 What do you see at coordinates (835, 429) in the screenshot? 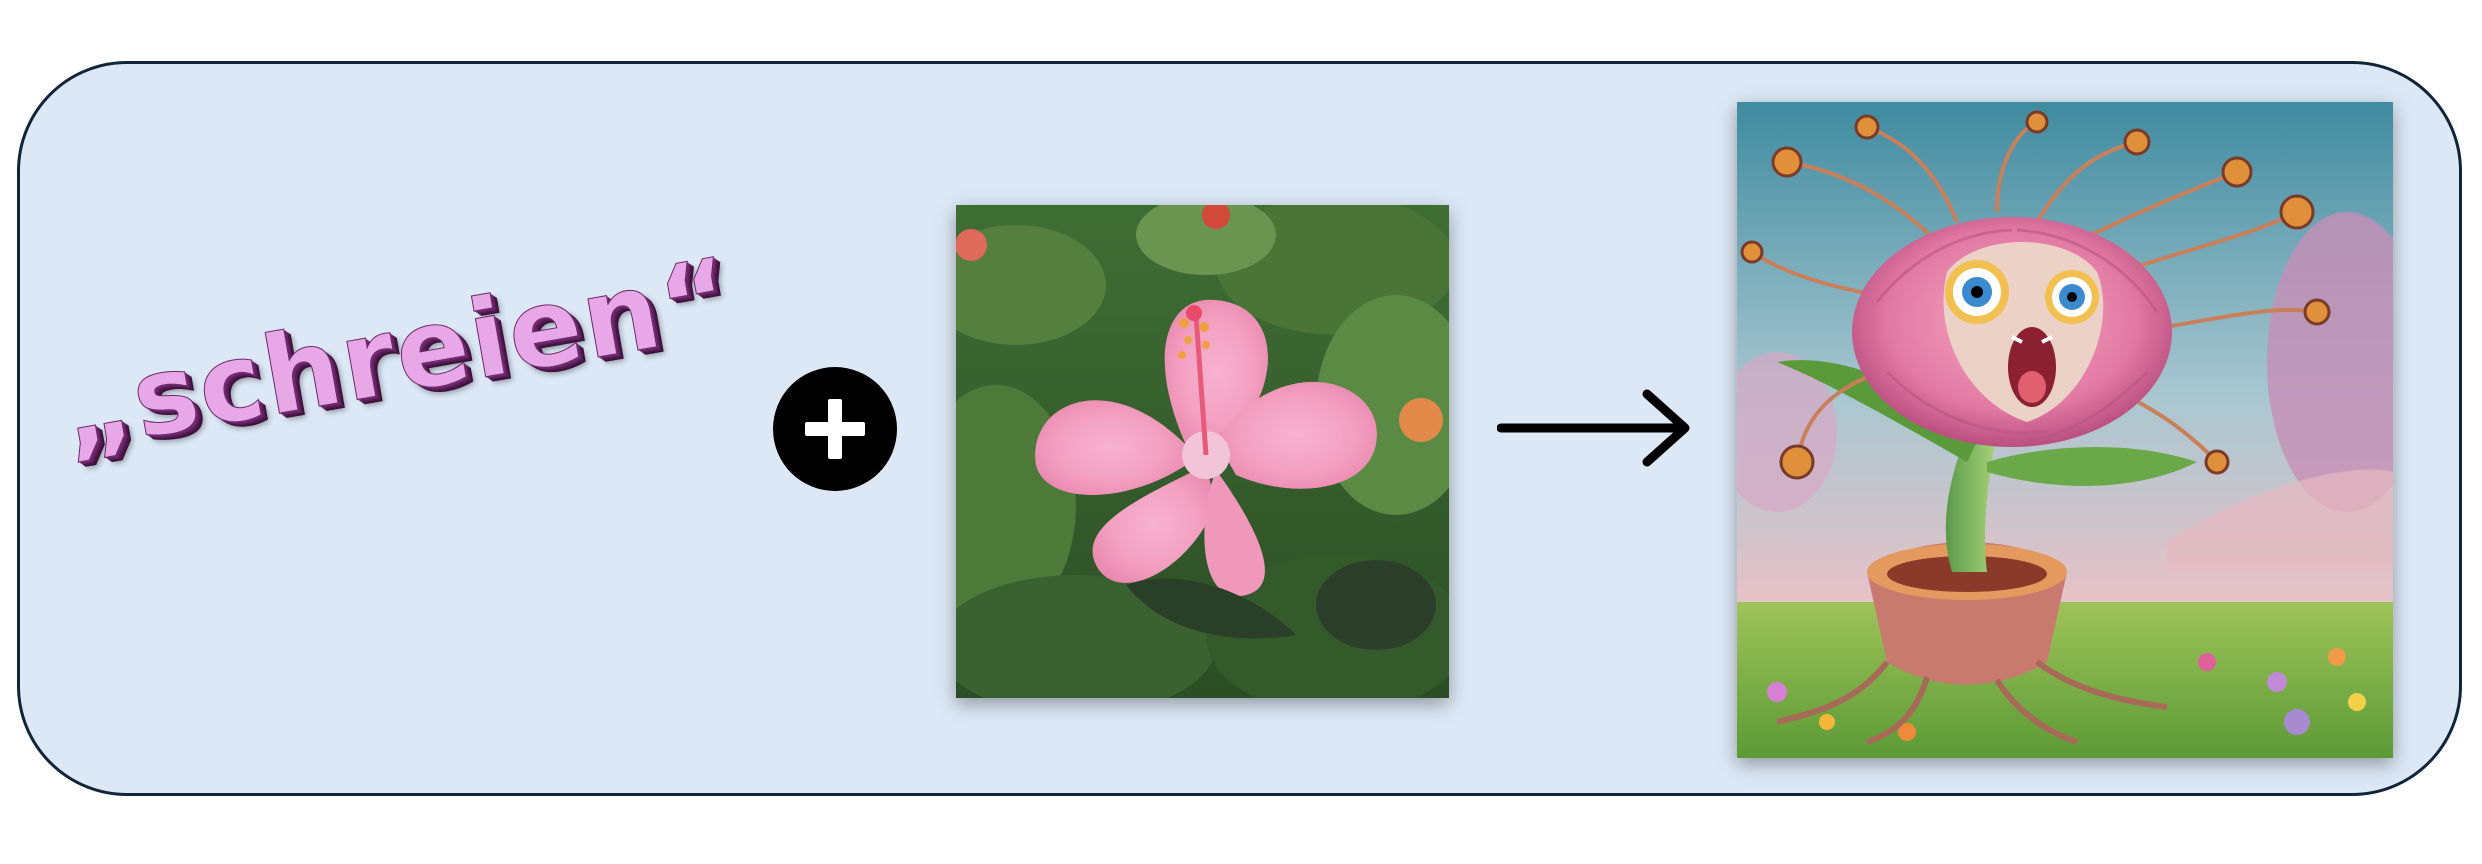
I see `plus-icon` at bounding box center [835, 429].